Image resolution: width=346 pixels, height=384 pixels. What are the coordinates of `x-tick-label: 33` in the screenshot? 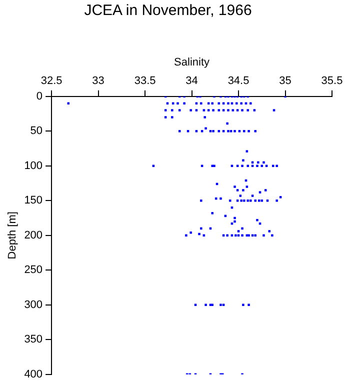 It's located at (98, 80).